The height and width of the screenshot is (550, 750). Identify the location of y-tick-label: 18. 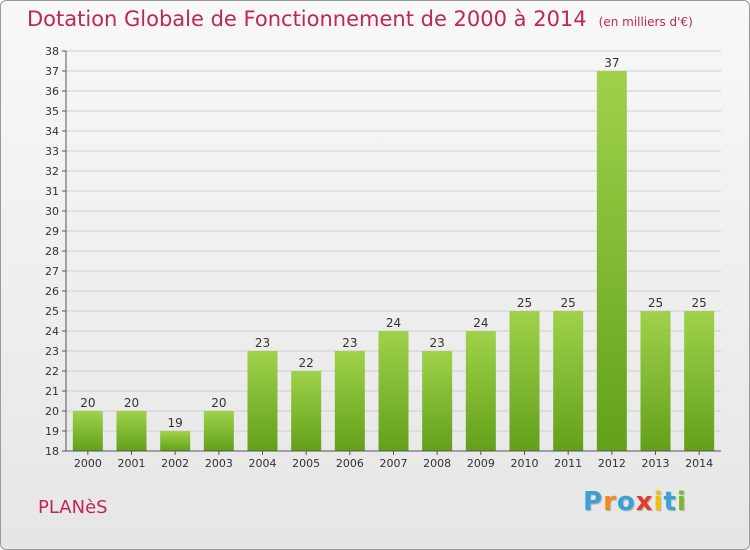
(52, 451).